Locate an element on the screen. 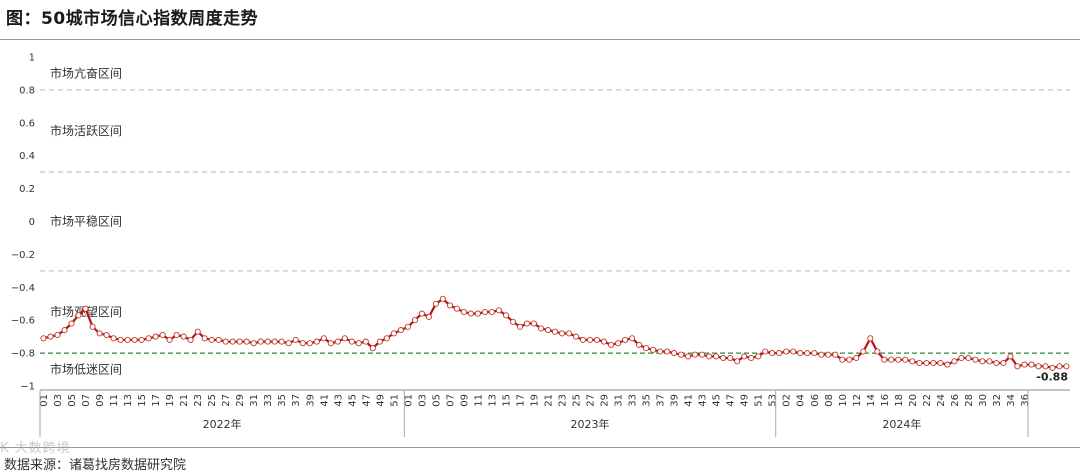  x-tick-label: 22 is located at coordinates (927, 400).